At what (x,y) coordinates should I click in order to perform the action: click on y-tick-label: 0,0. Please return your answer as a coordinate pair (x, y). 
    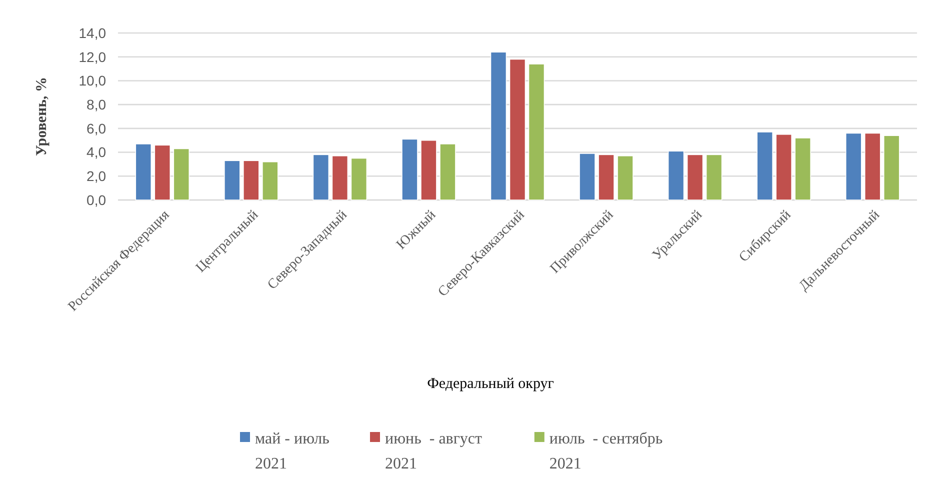
    Looking at the image, I should click on (96, 200).